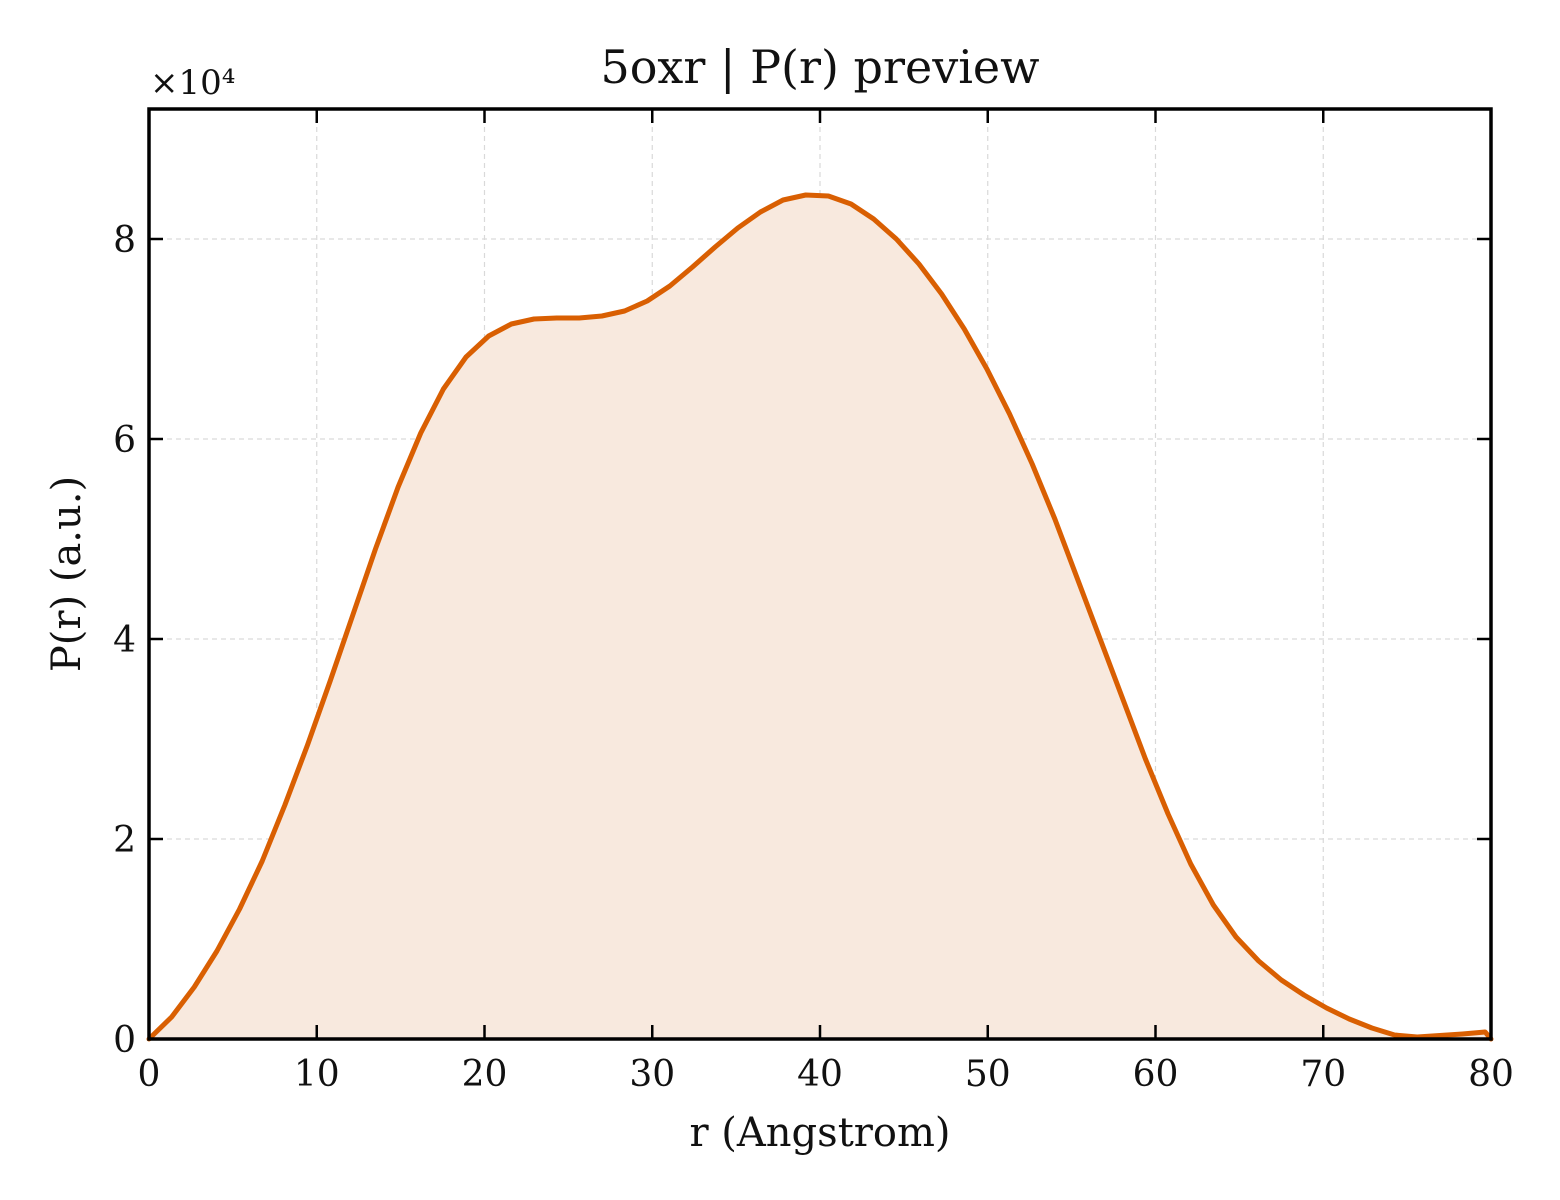 The image size is (1560, 1200). What do you see at coordinates (124, 440) in the screenshot?
I see `y-tick-label: 6` at bounding box center [124, 440].